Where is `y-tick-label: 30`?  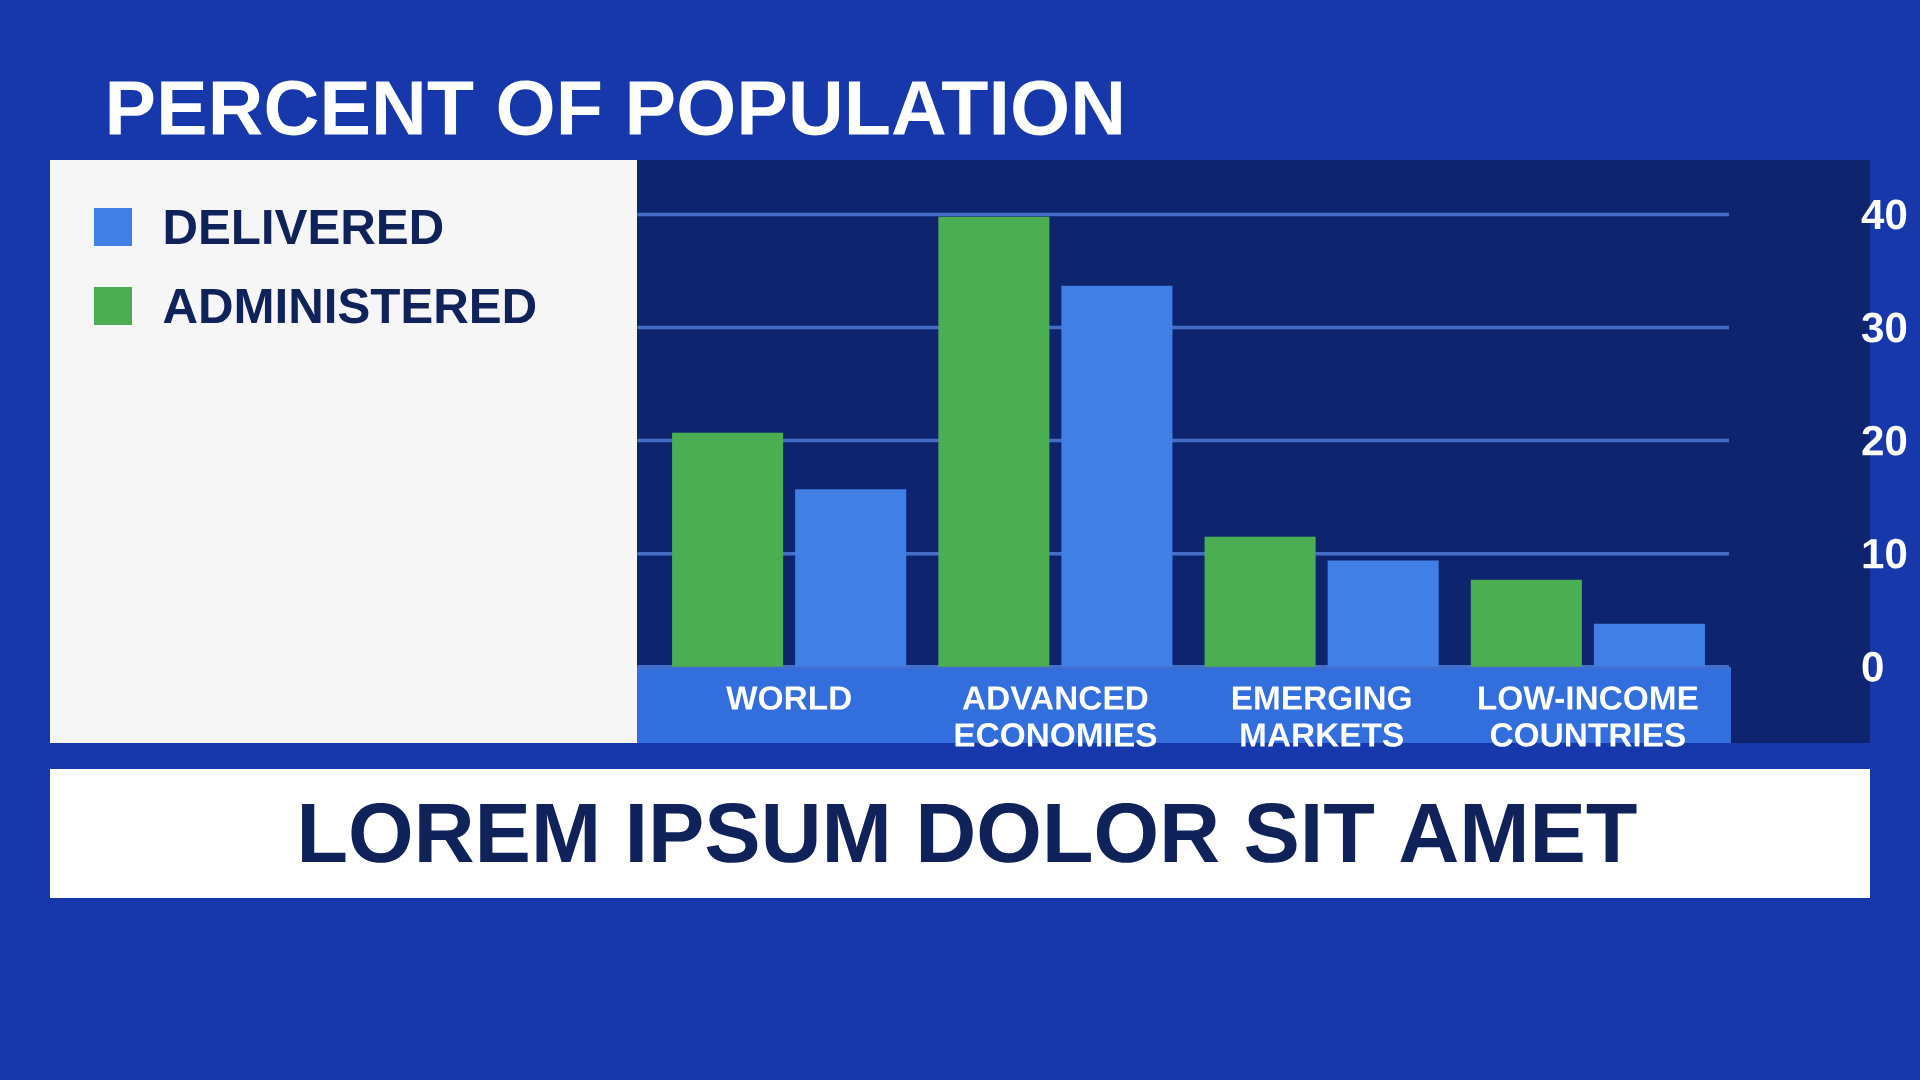
y-tick-label: 30 is located at coordinates (1884, 327).